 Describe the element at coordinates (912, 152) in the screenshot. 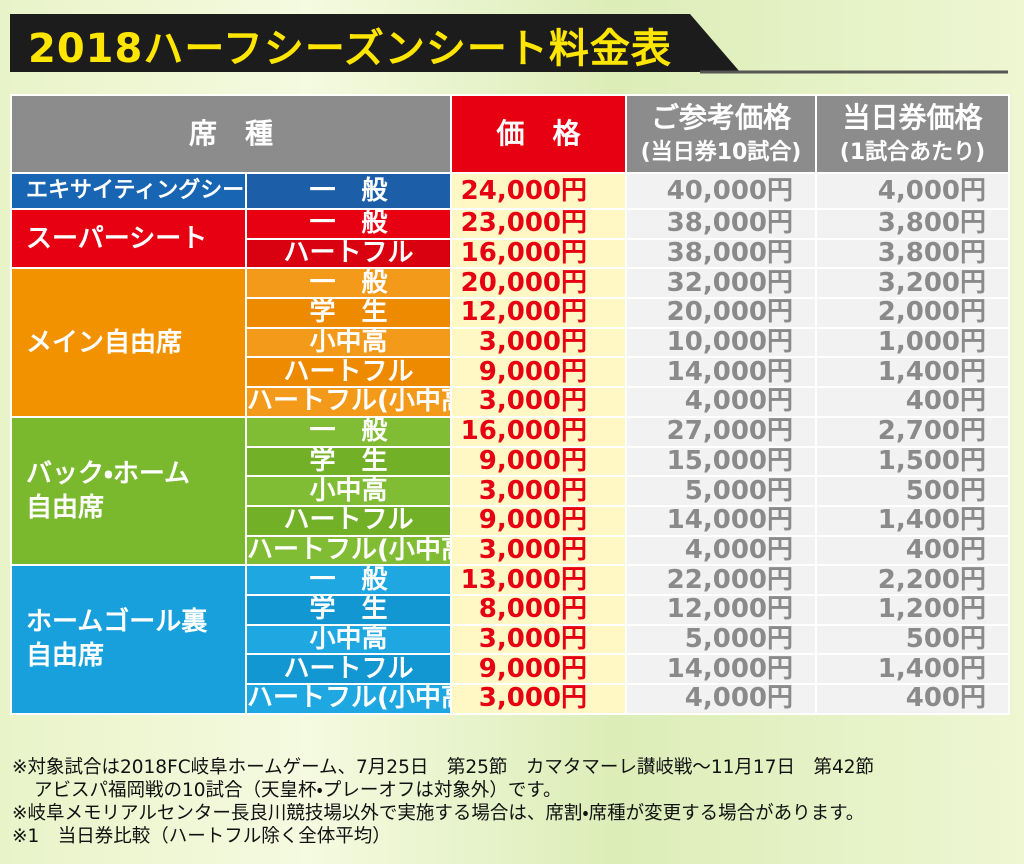

I see `header-subtext: (1試合あたり)` at that location.